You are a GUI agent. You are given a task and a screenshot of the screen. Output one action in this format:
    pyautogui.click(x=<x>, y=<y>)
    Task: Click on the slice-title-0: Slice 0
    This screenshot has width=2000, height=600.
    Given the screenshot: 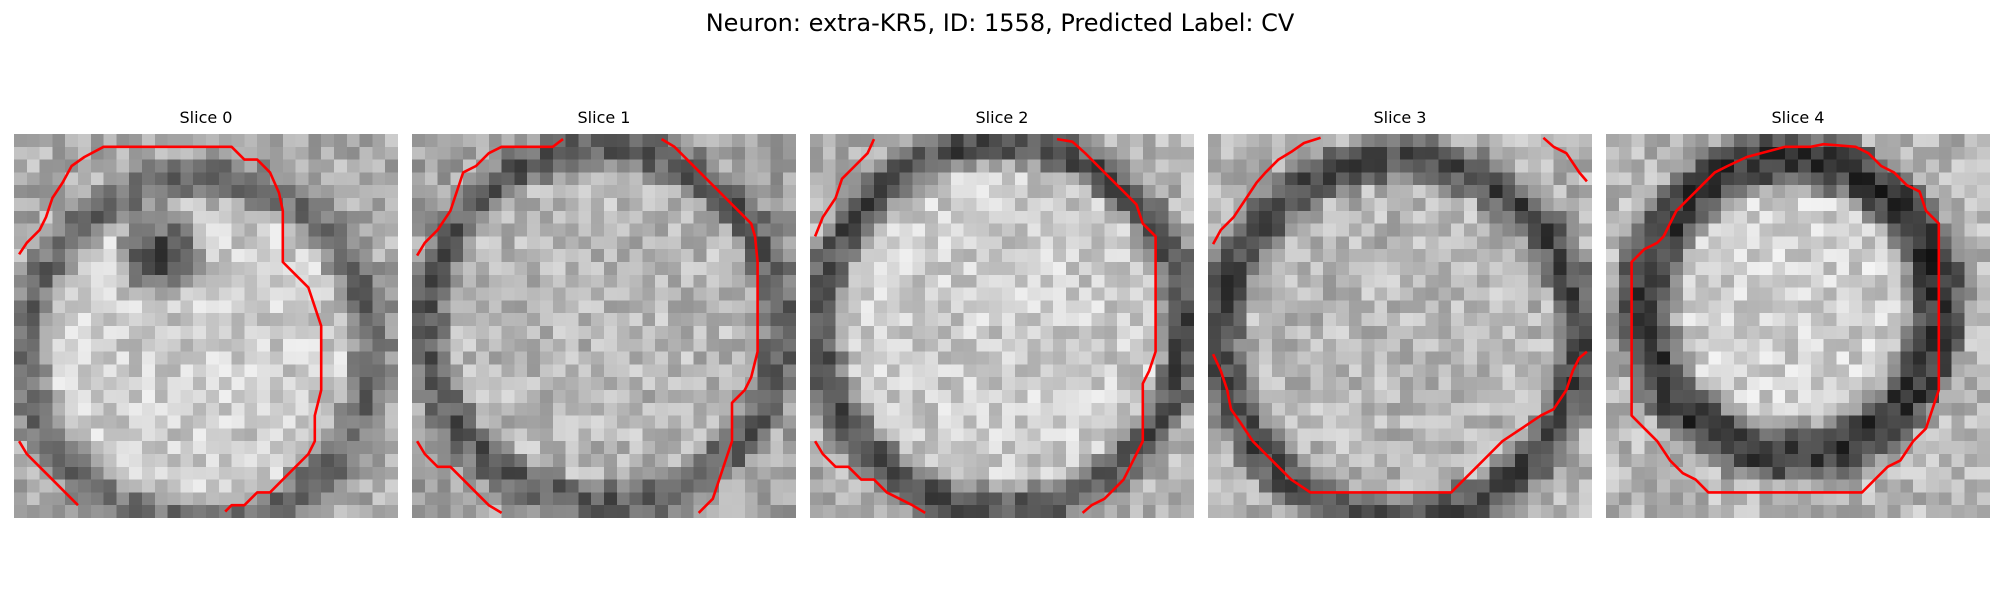 What is the action you would take?
    pyautogui.click(x=206, y=117)
    